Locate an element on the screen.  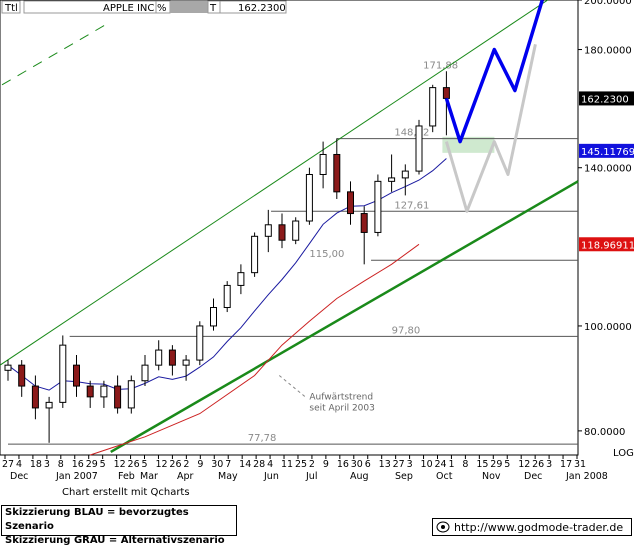
price-badge: 162.2300 is located at coordinates (606, 98).